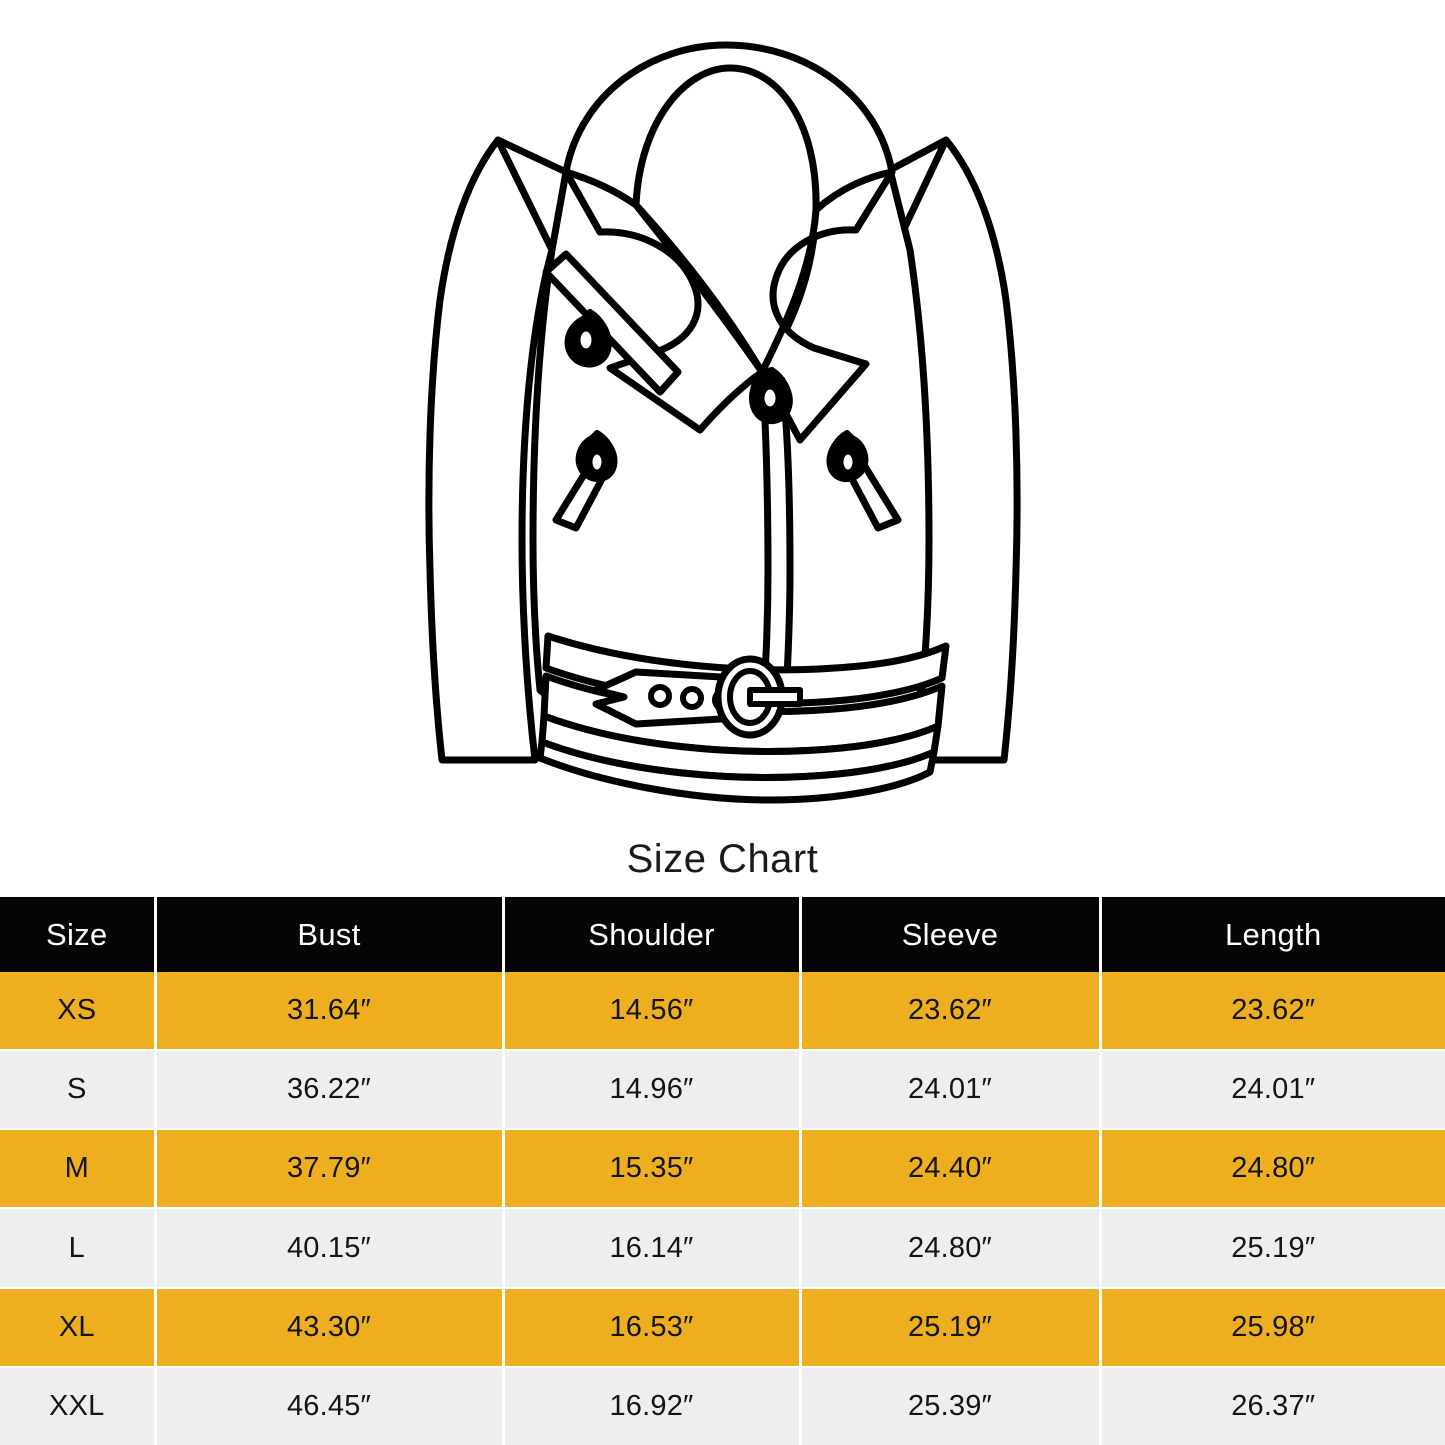 This screenshot has height=1445, width=1445. What do you see at coordinates (950, 1405) in the screenshot?
I see `cell-sleeve: 25.39″` at bounding box center [950, 1405].